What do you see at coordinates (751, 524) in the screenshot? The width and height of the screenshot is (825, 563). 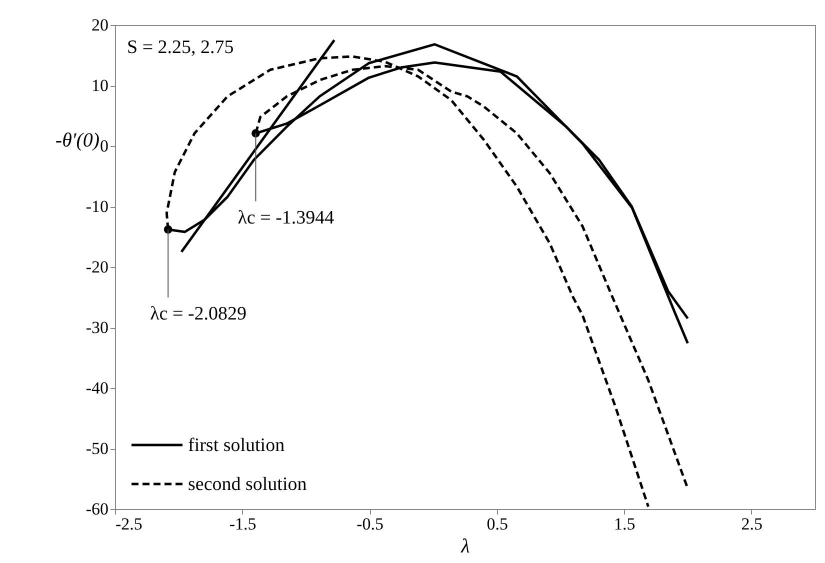 I see `x-tick-label: 2.5` at bounding box center [751, 524].